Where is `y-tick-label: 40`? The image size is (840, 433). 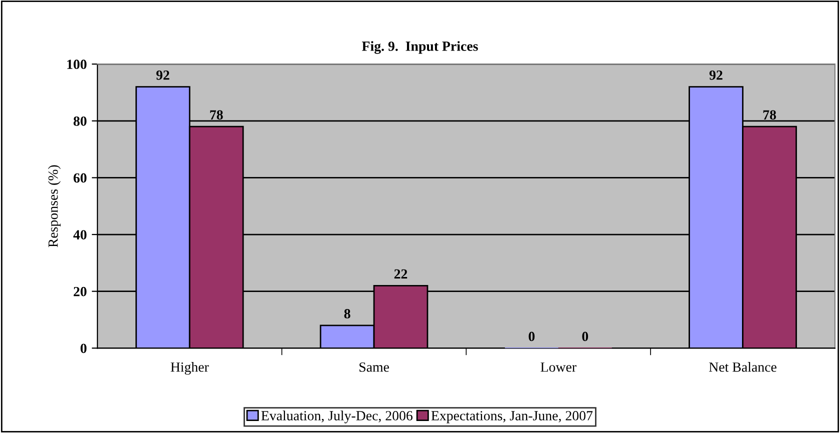 y-tick-label: 40 is located at coordinates (79, 235).